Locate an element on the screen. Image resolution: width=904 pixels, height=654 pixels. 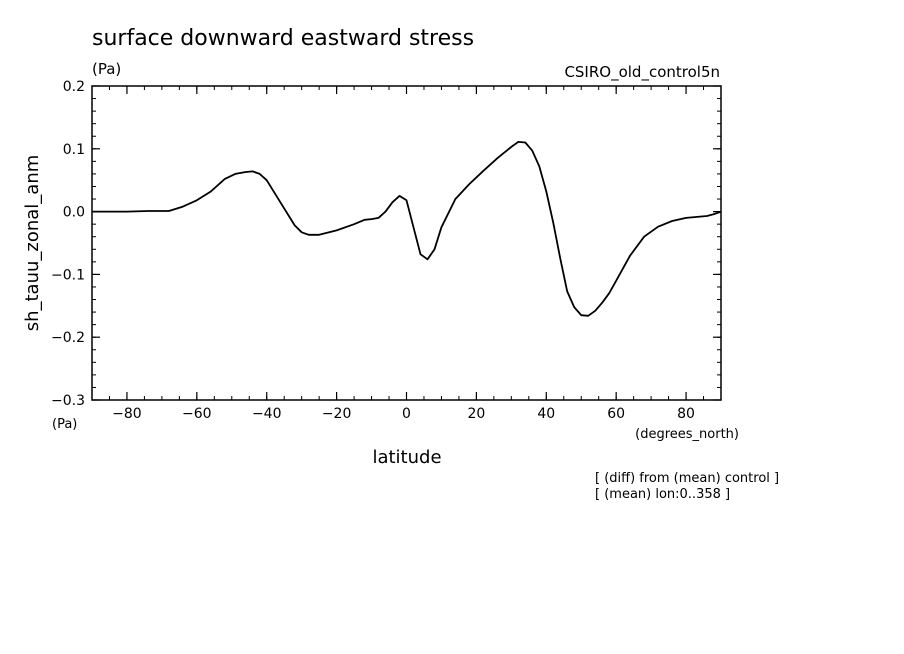
x-tick-label: 0 is located at coordinates (406, 414).